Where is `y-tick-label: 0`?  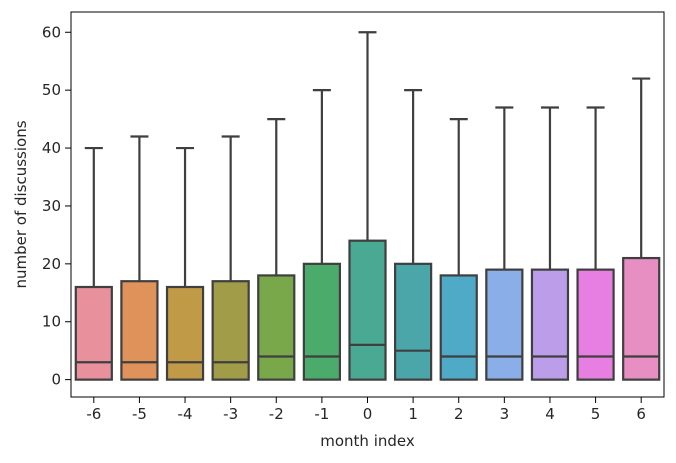
y-tick-label: 0 is located at coordinates (56, 380).